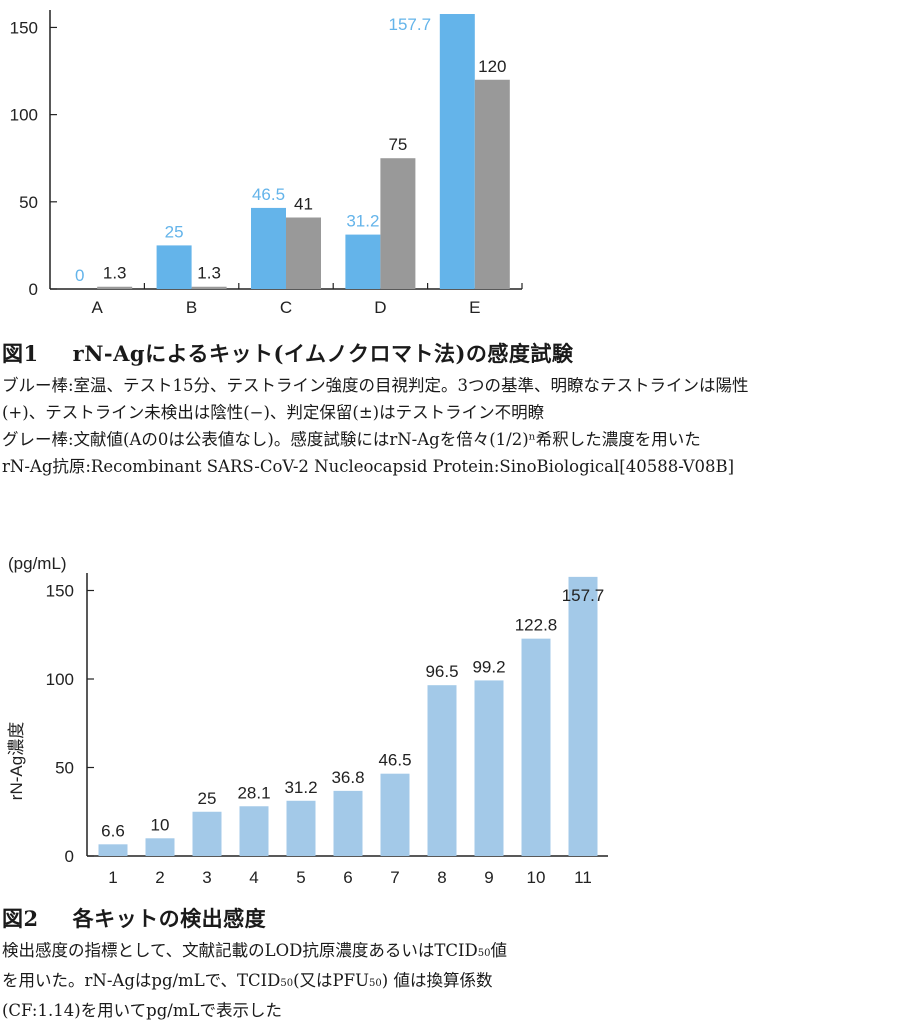  I want to click on data-label: 28.1, so click(253, 792).